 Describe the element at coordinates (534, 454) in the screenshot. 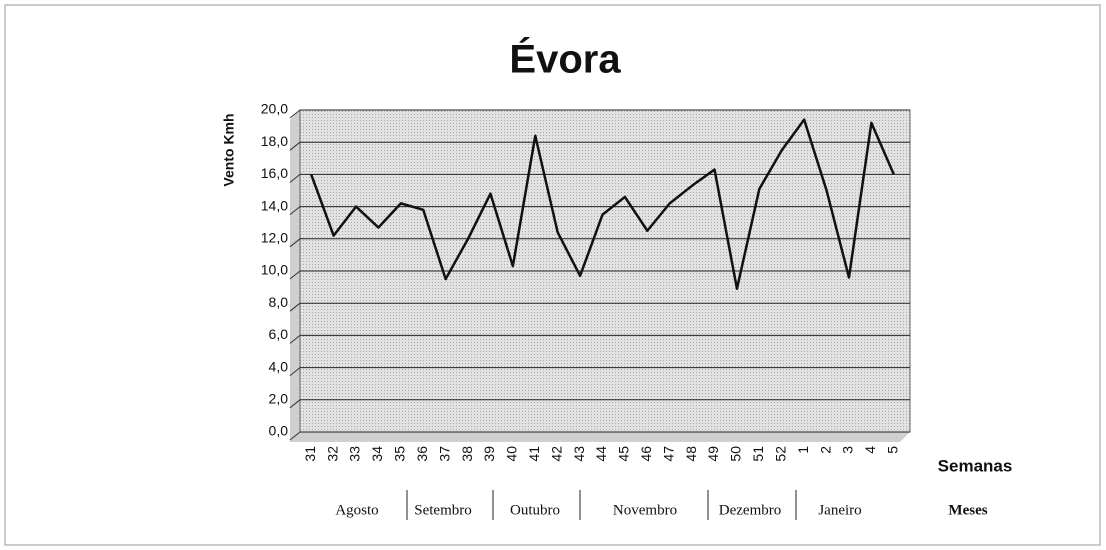

I see `x-tick-label: 41` at that location.